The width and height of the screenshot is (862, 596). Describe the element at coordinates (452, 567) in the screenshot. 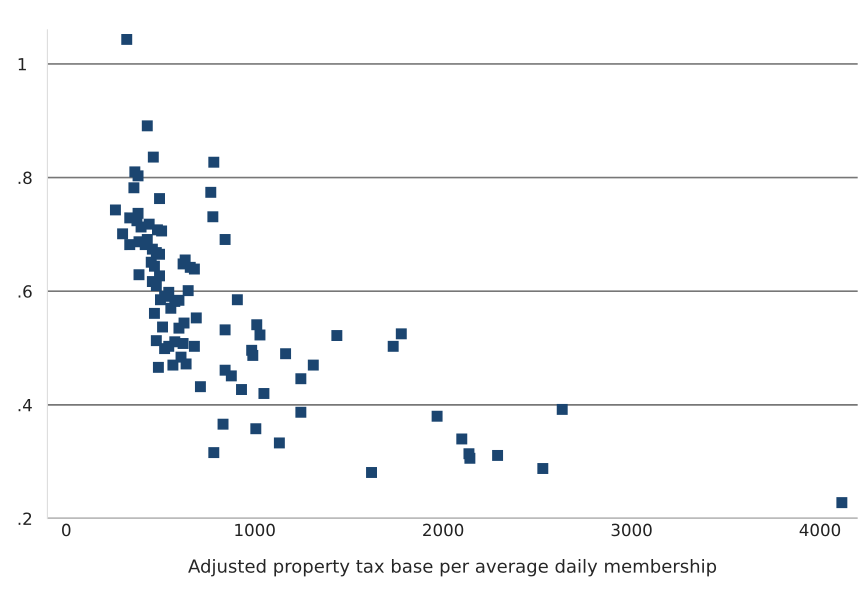

I see `x-axis-title: Adjusted property tax base per average daily membership` at that location.